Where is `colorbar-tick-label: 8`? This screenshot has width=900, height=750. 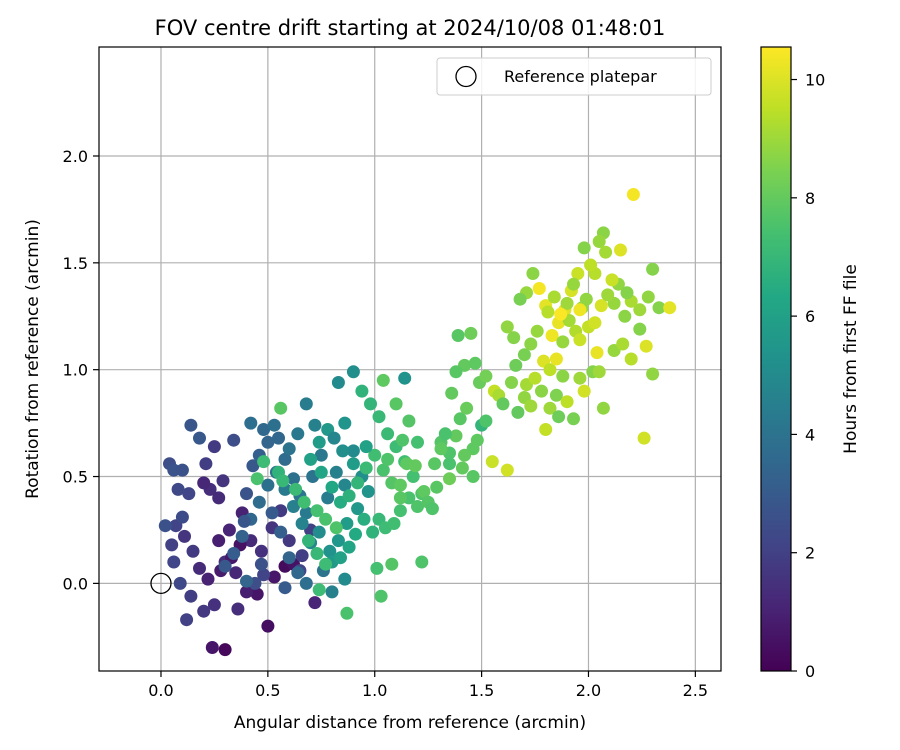 colorbar-tick-label: 8 is located at coordinates (810, 198).